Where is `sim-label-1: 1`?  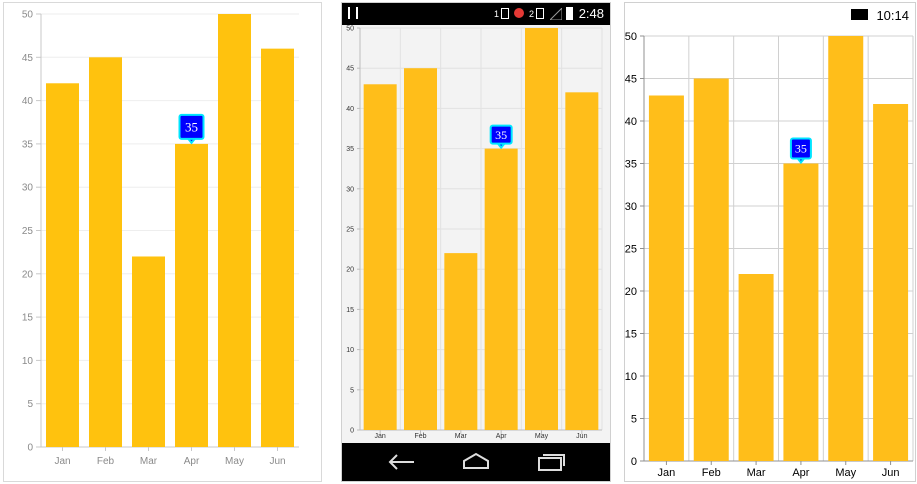 sim-label-1: 1 is located at coordinates (497, 14).